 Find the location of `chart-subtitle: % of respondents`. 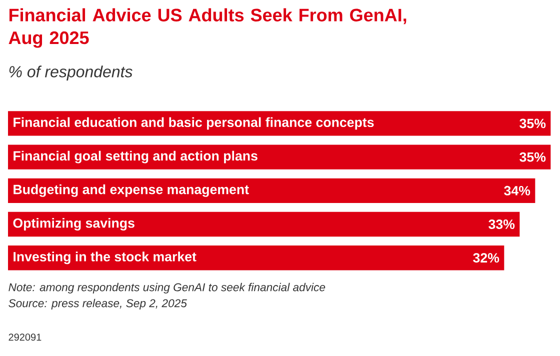

chart-subtitle: % of respondents is located at coordinates (70, 73).